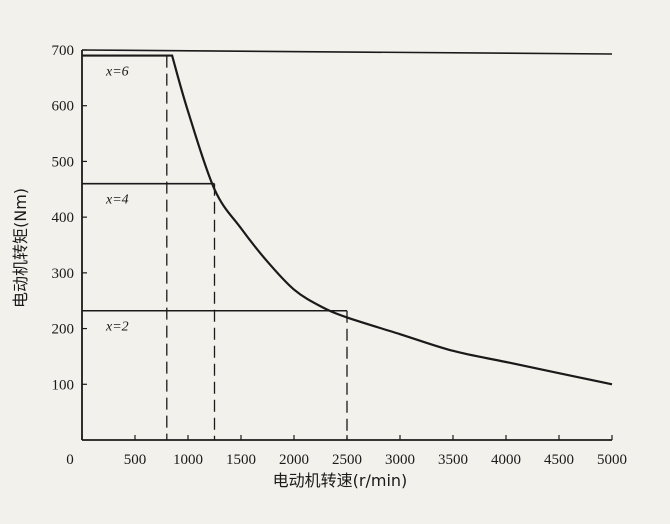  What do you see at coordinates (63, 107) in the screenshot?
I see `y-tick-label: 600` at bounding box center [63, 107].